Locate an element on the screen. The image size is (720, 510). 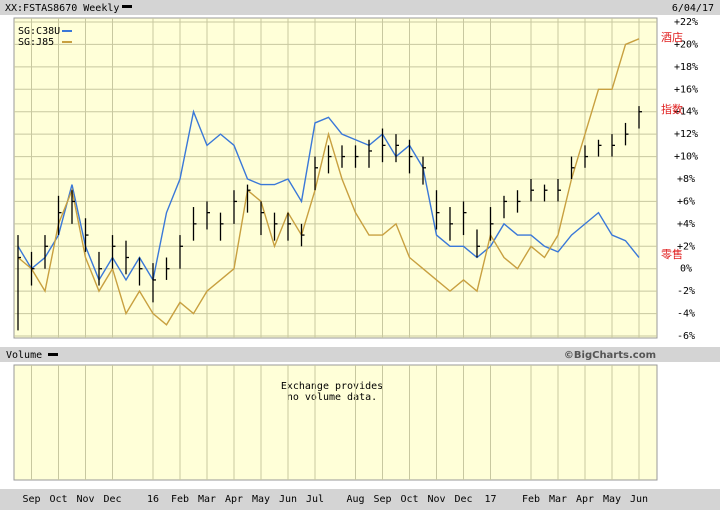
x-axis-bar is located at coordinates (360, 499).